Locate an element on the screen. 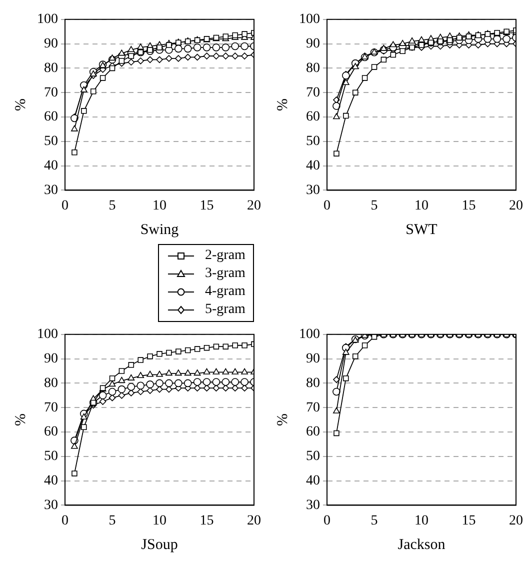  legend-label: 3-gram is located at coordinates (225, 274).